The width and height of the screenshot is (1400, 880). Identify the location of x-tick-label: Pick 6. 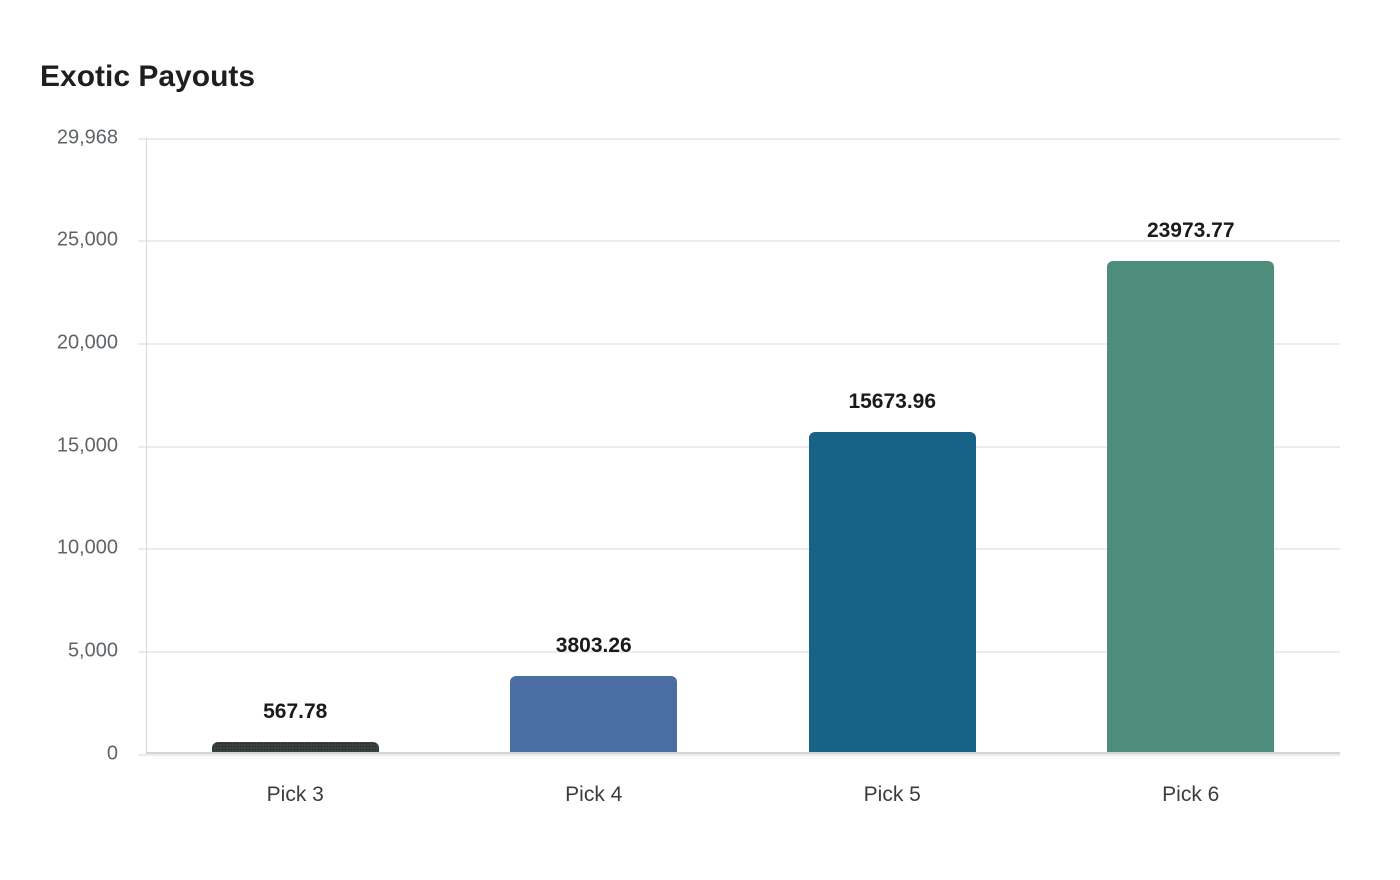
(1191, 794).